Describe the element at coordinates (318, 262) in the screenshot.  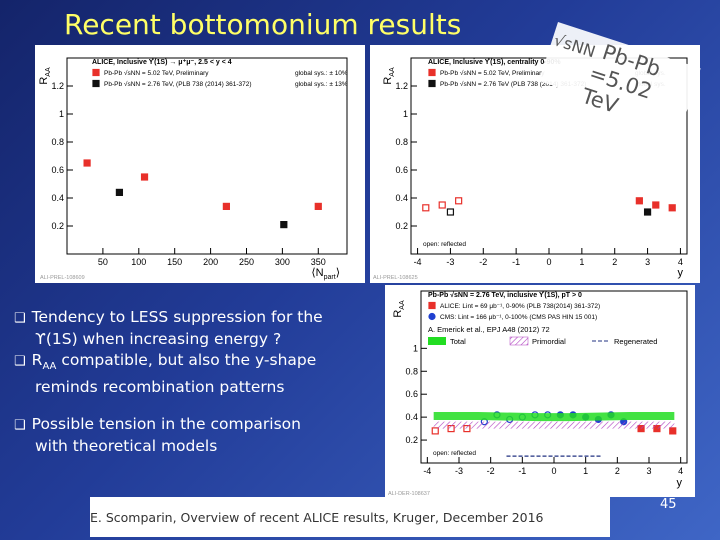
I see `x-tick-label: 350` at that location.